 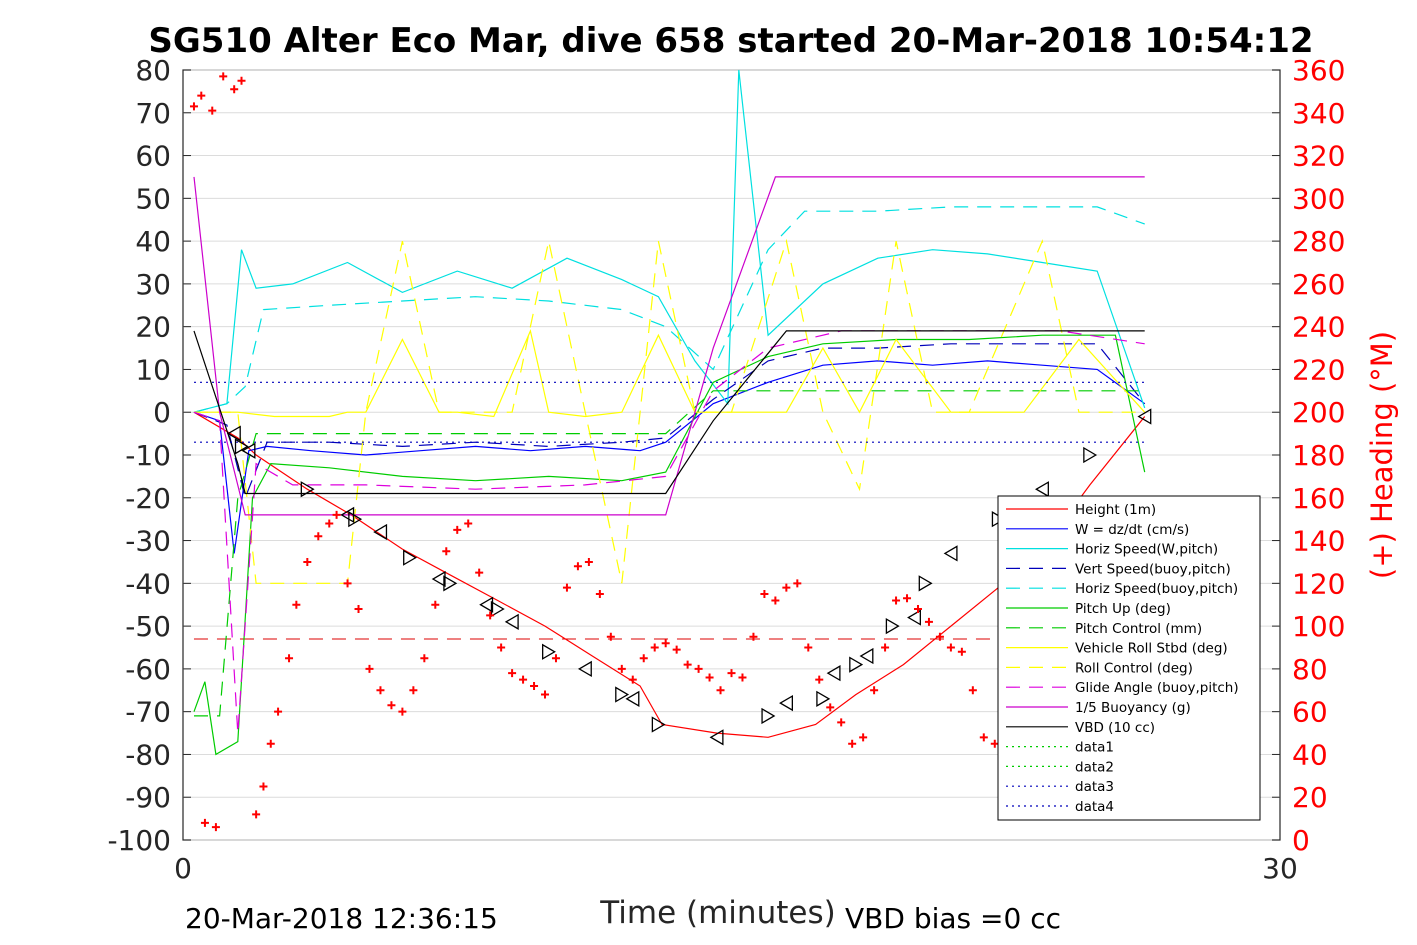 I want to click on x-tick-label: 0, so click(x=183, y=868).